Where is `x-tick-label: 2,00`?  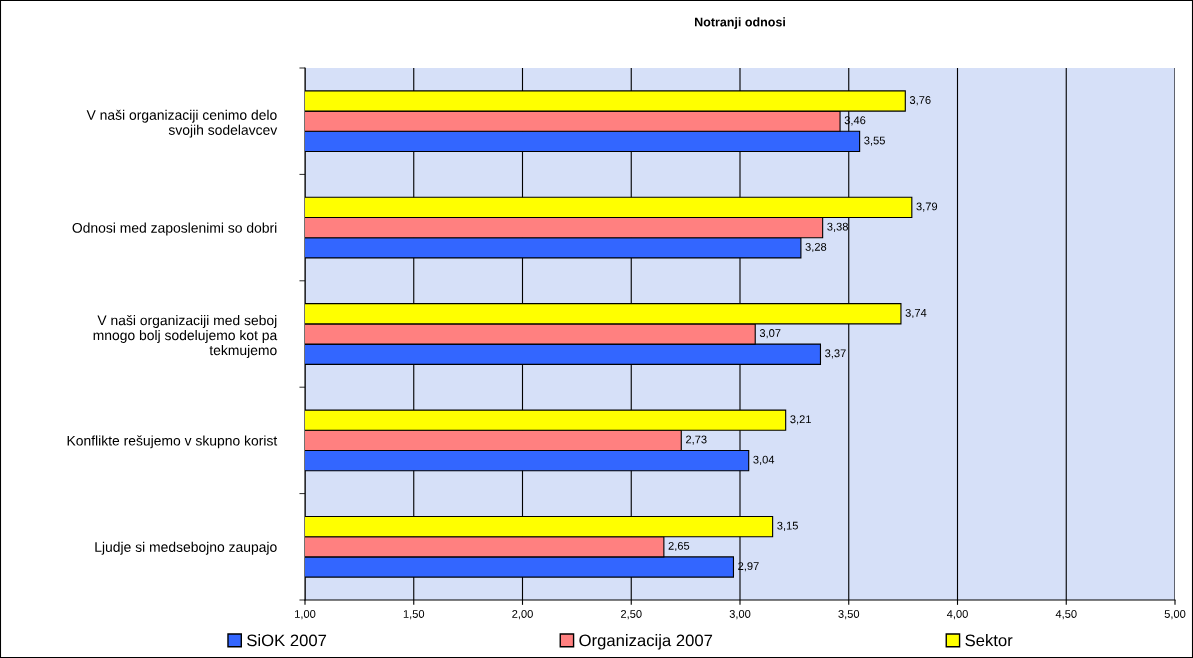
x-tick-label: 2,00 is located at coordinates (522, 615).